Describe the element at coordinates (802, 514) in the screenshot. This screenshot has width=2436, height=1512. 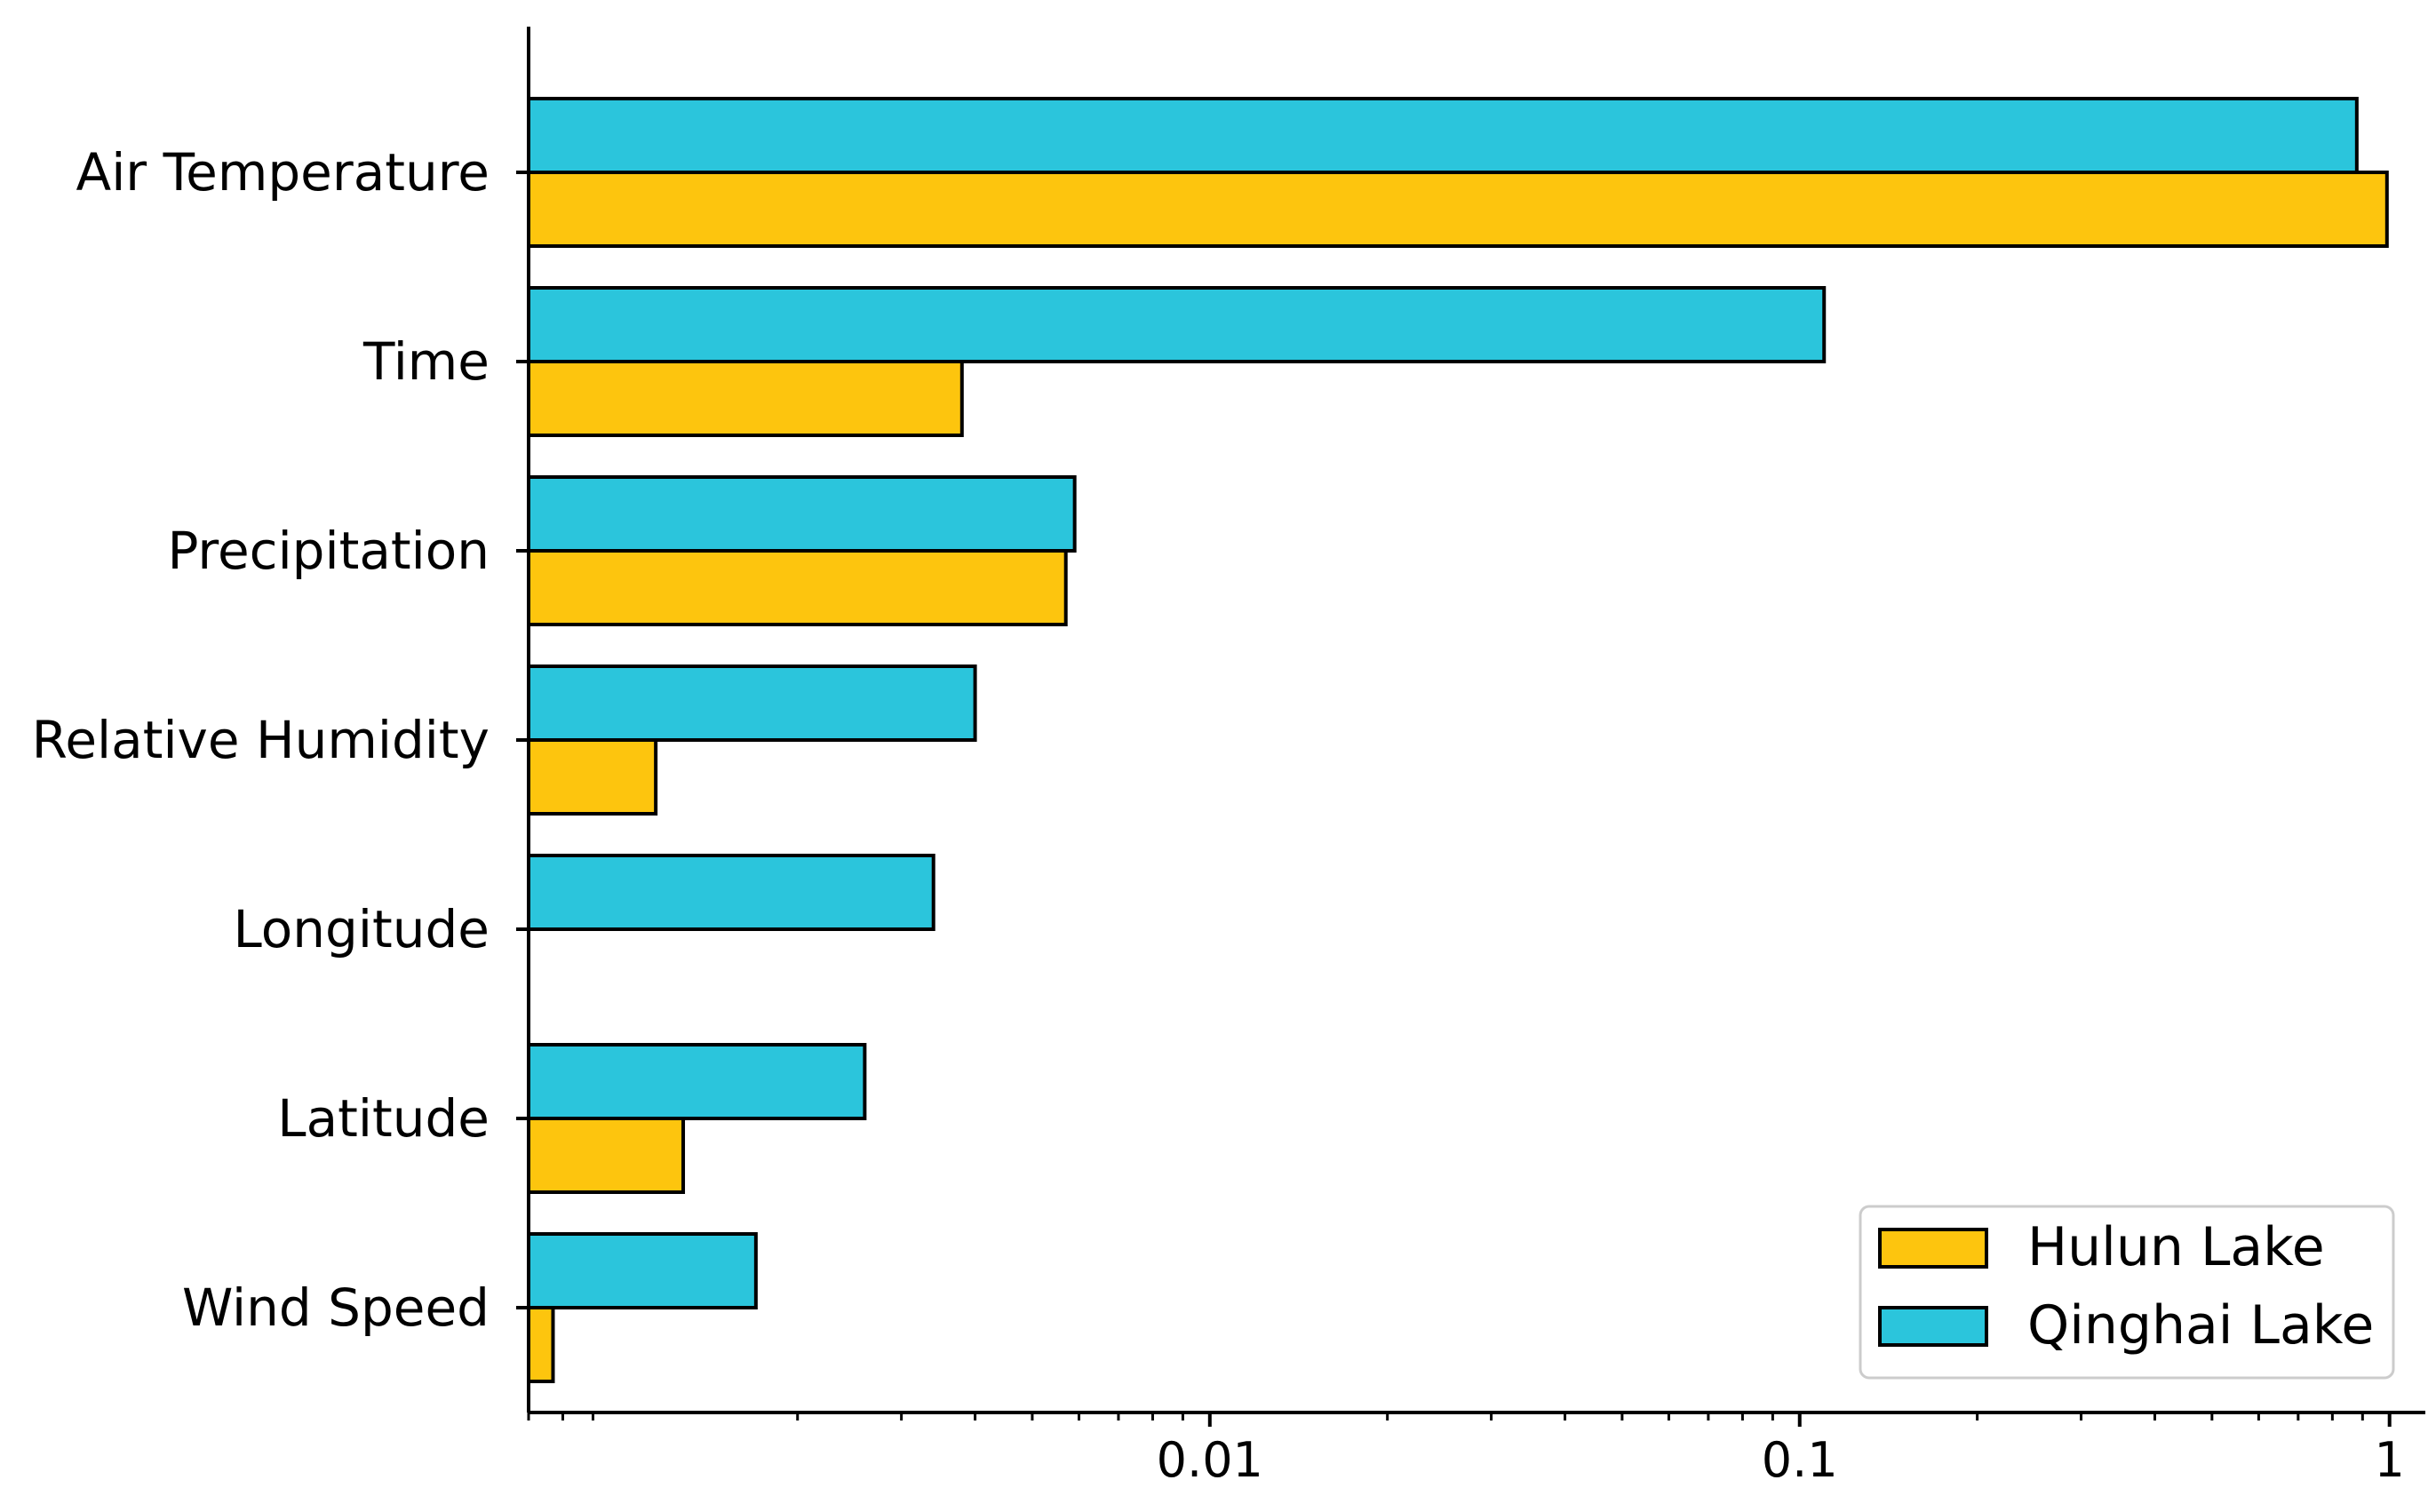
I see `bar-qinghai-precipitation` at that location.